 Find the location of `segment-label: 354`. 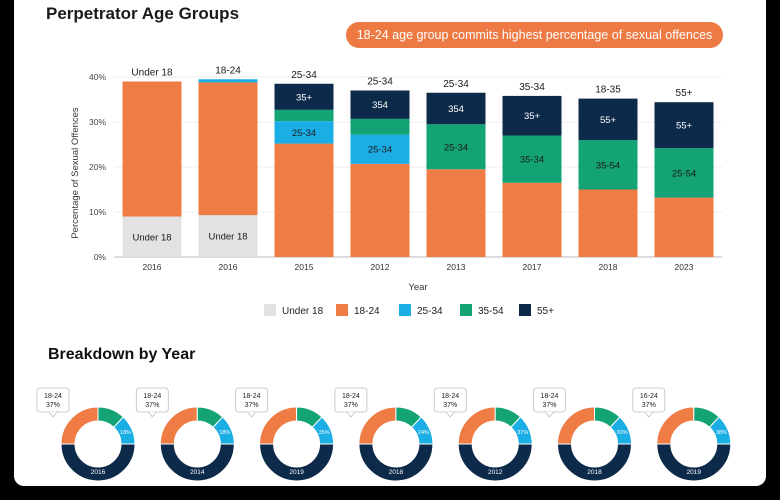

segment-label: 354 is located at coordinates (456, 109).